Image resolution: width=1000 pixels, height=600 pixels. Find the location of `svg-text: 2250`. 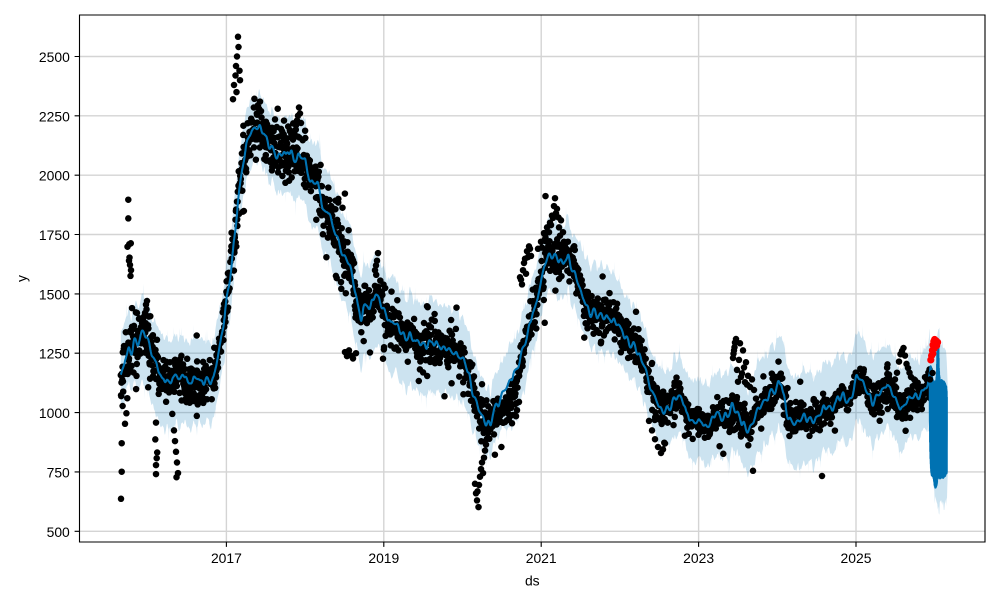

svg-text: 2250 is located at coordinates (54, 116).